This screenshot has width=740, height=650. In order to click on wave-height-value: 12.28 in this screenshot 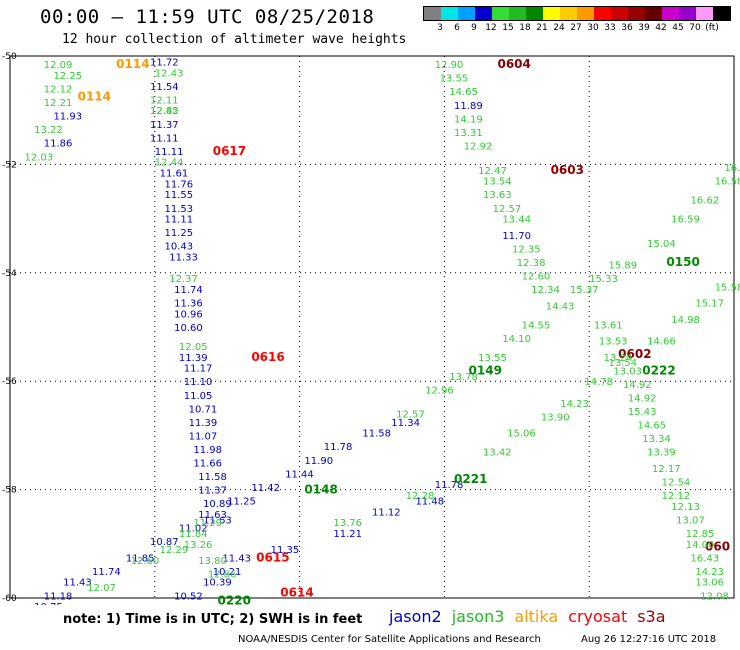, I will do `click(420, 496)`.